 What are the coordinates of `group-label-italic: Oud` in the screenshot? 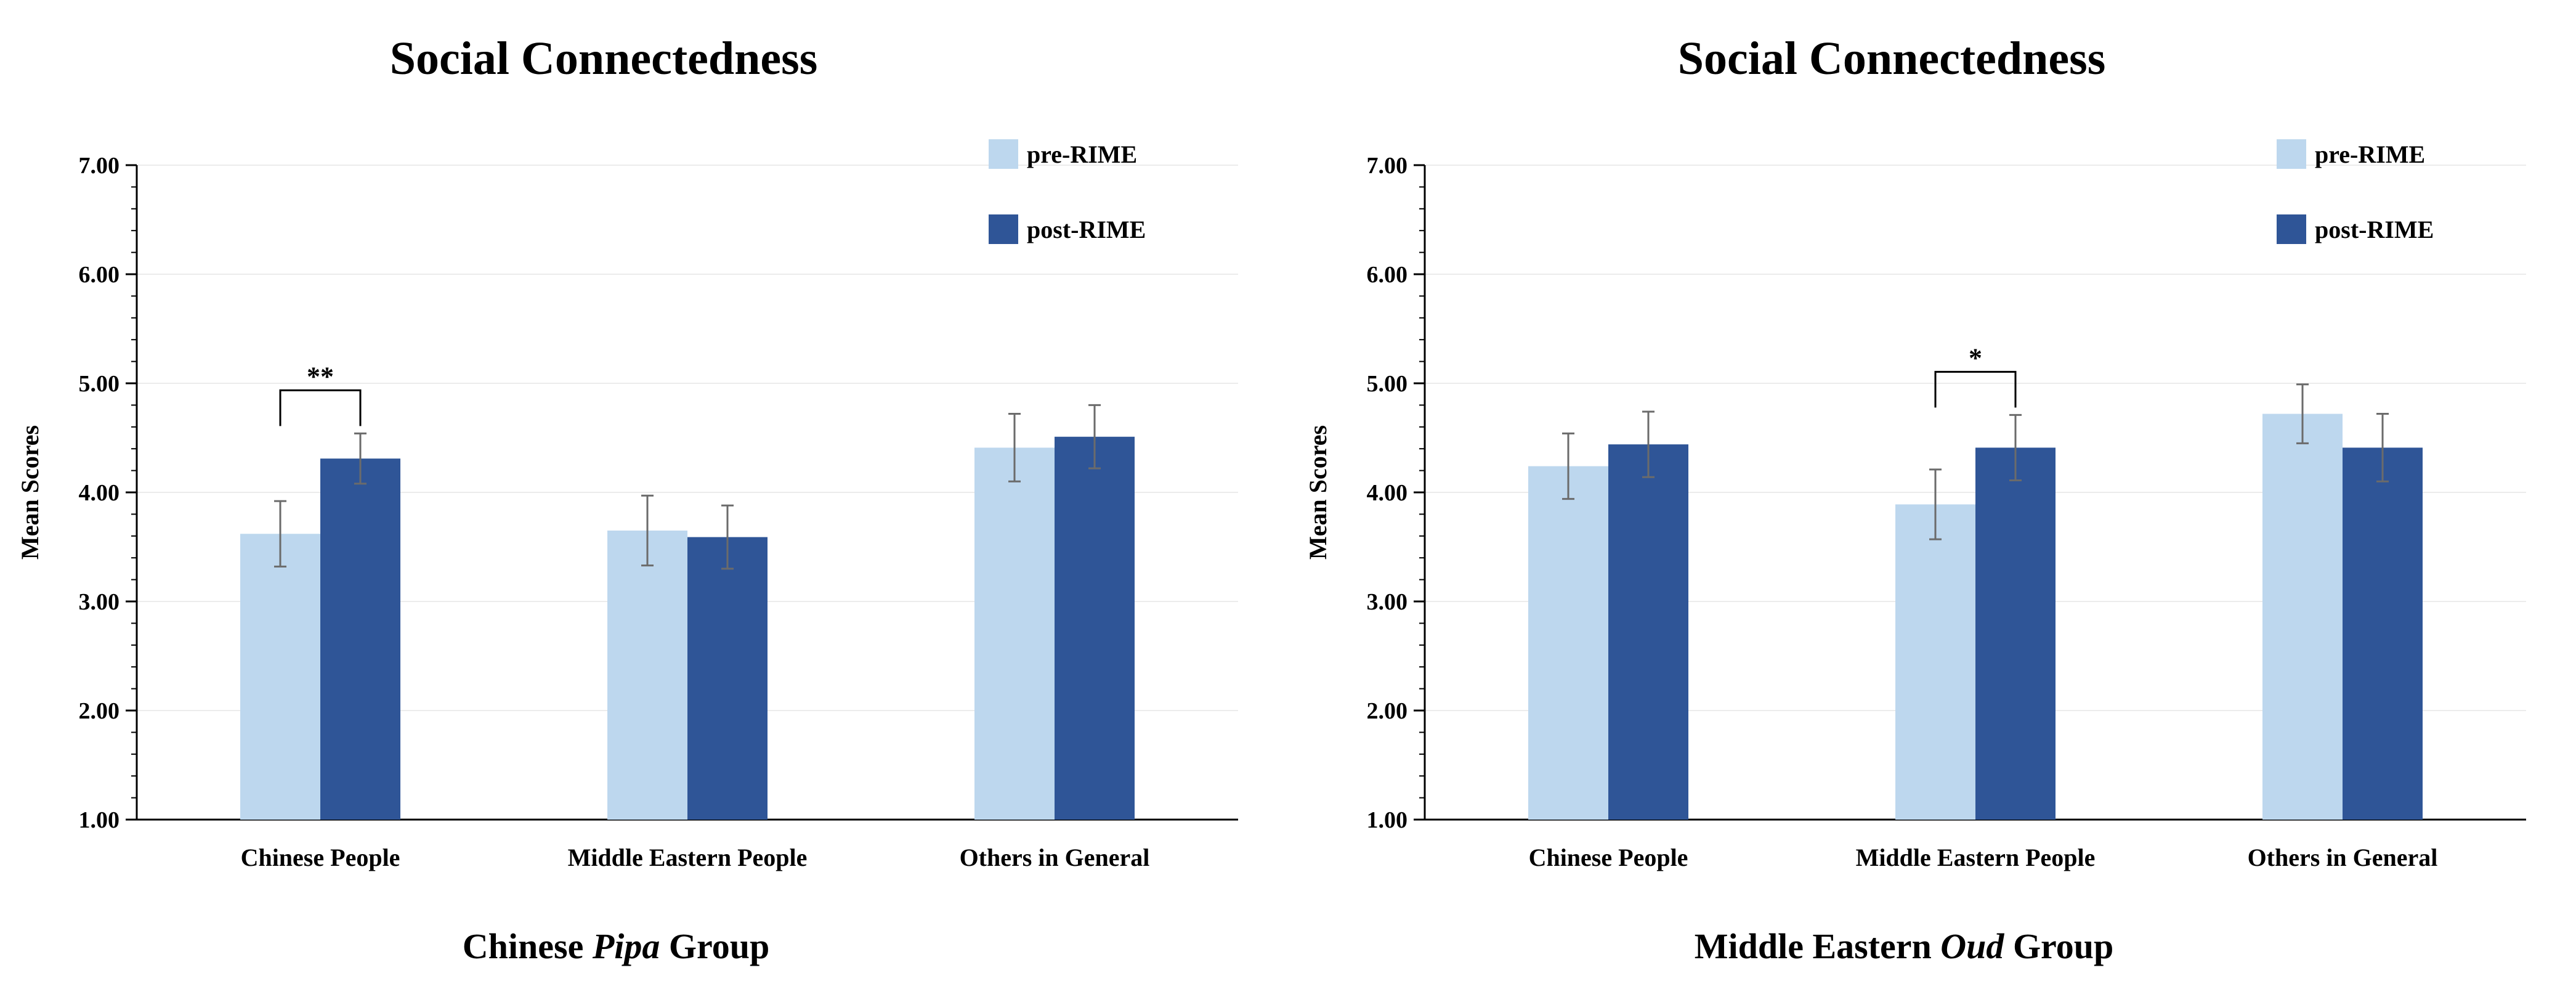 It's located at (1972, 946).